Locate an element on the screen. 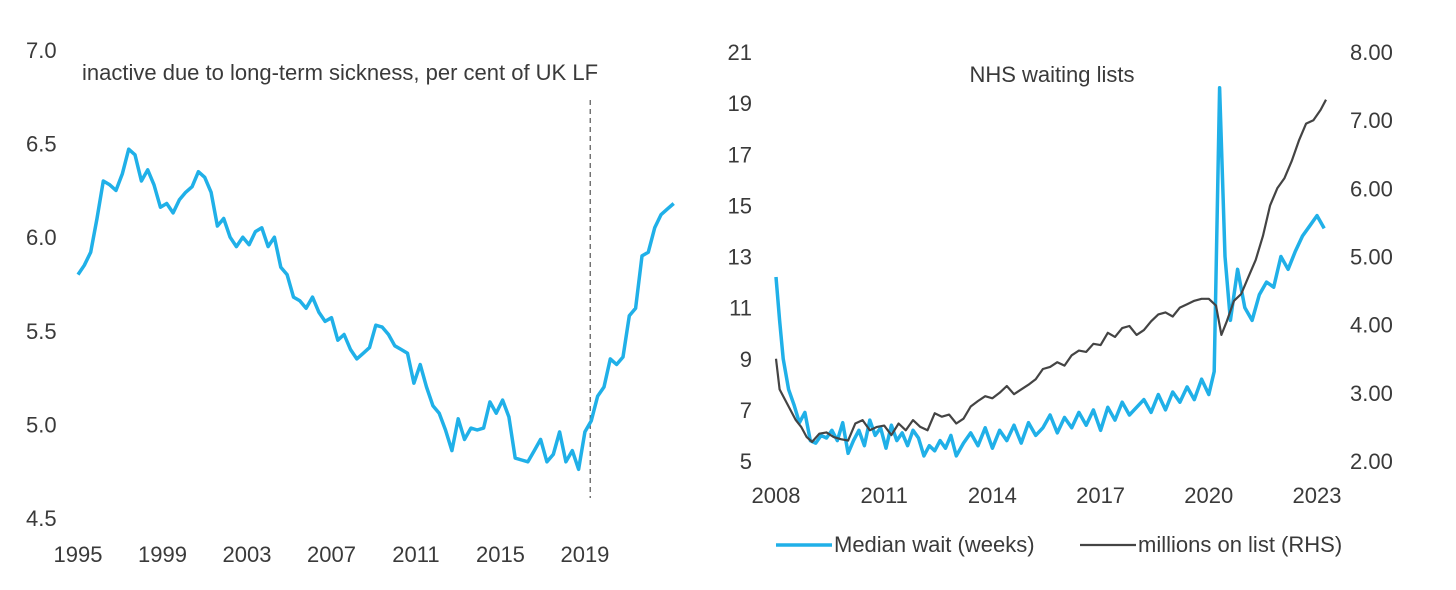 This screenshot has height=590, width=1456. right-chart-right-y-tick-label: 8.00 is located at coordinates (1371, 52).